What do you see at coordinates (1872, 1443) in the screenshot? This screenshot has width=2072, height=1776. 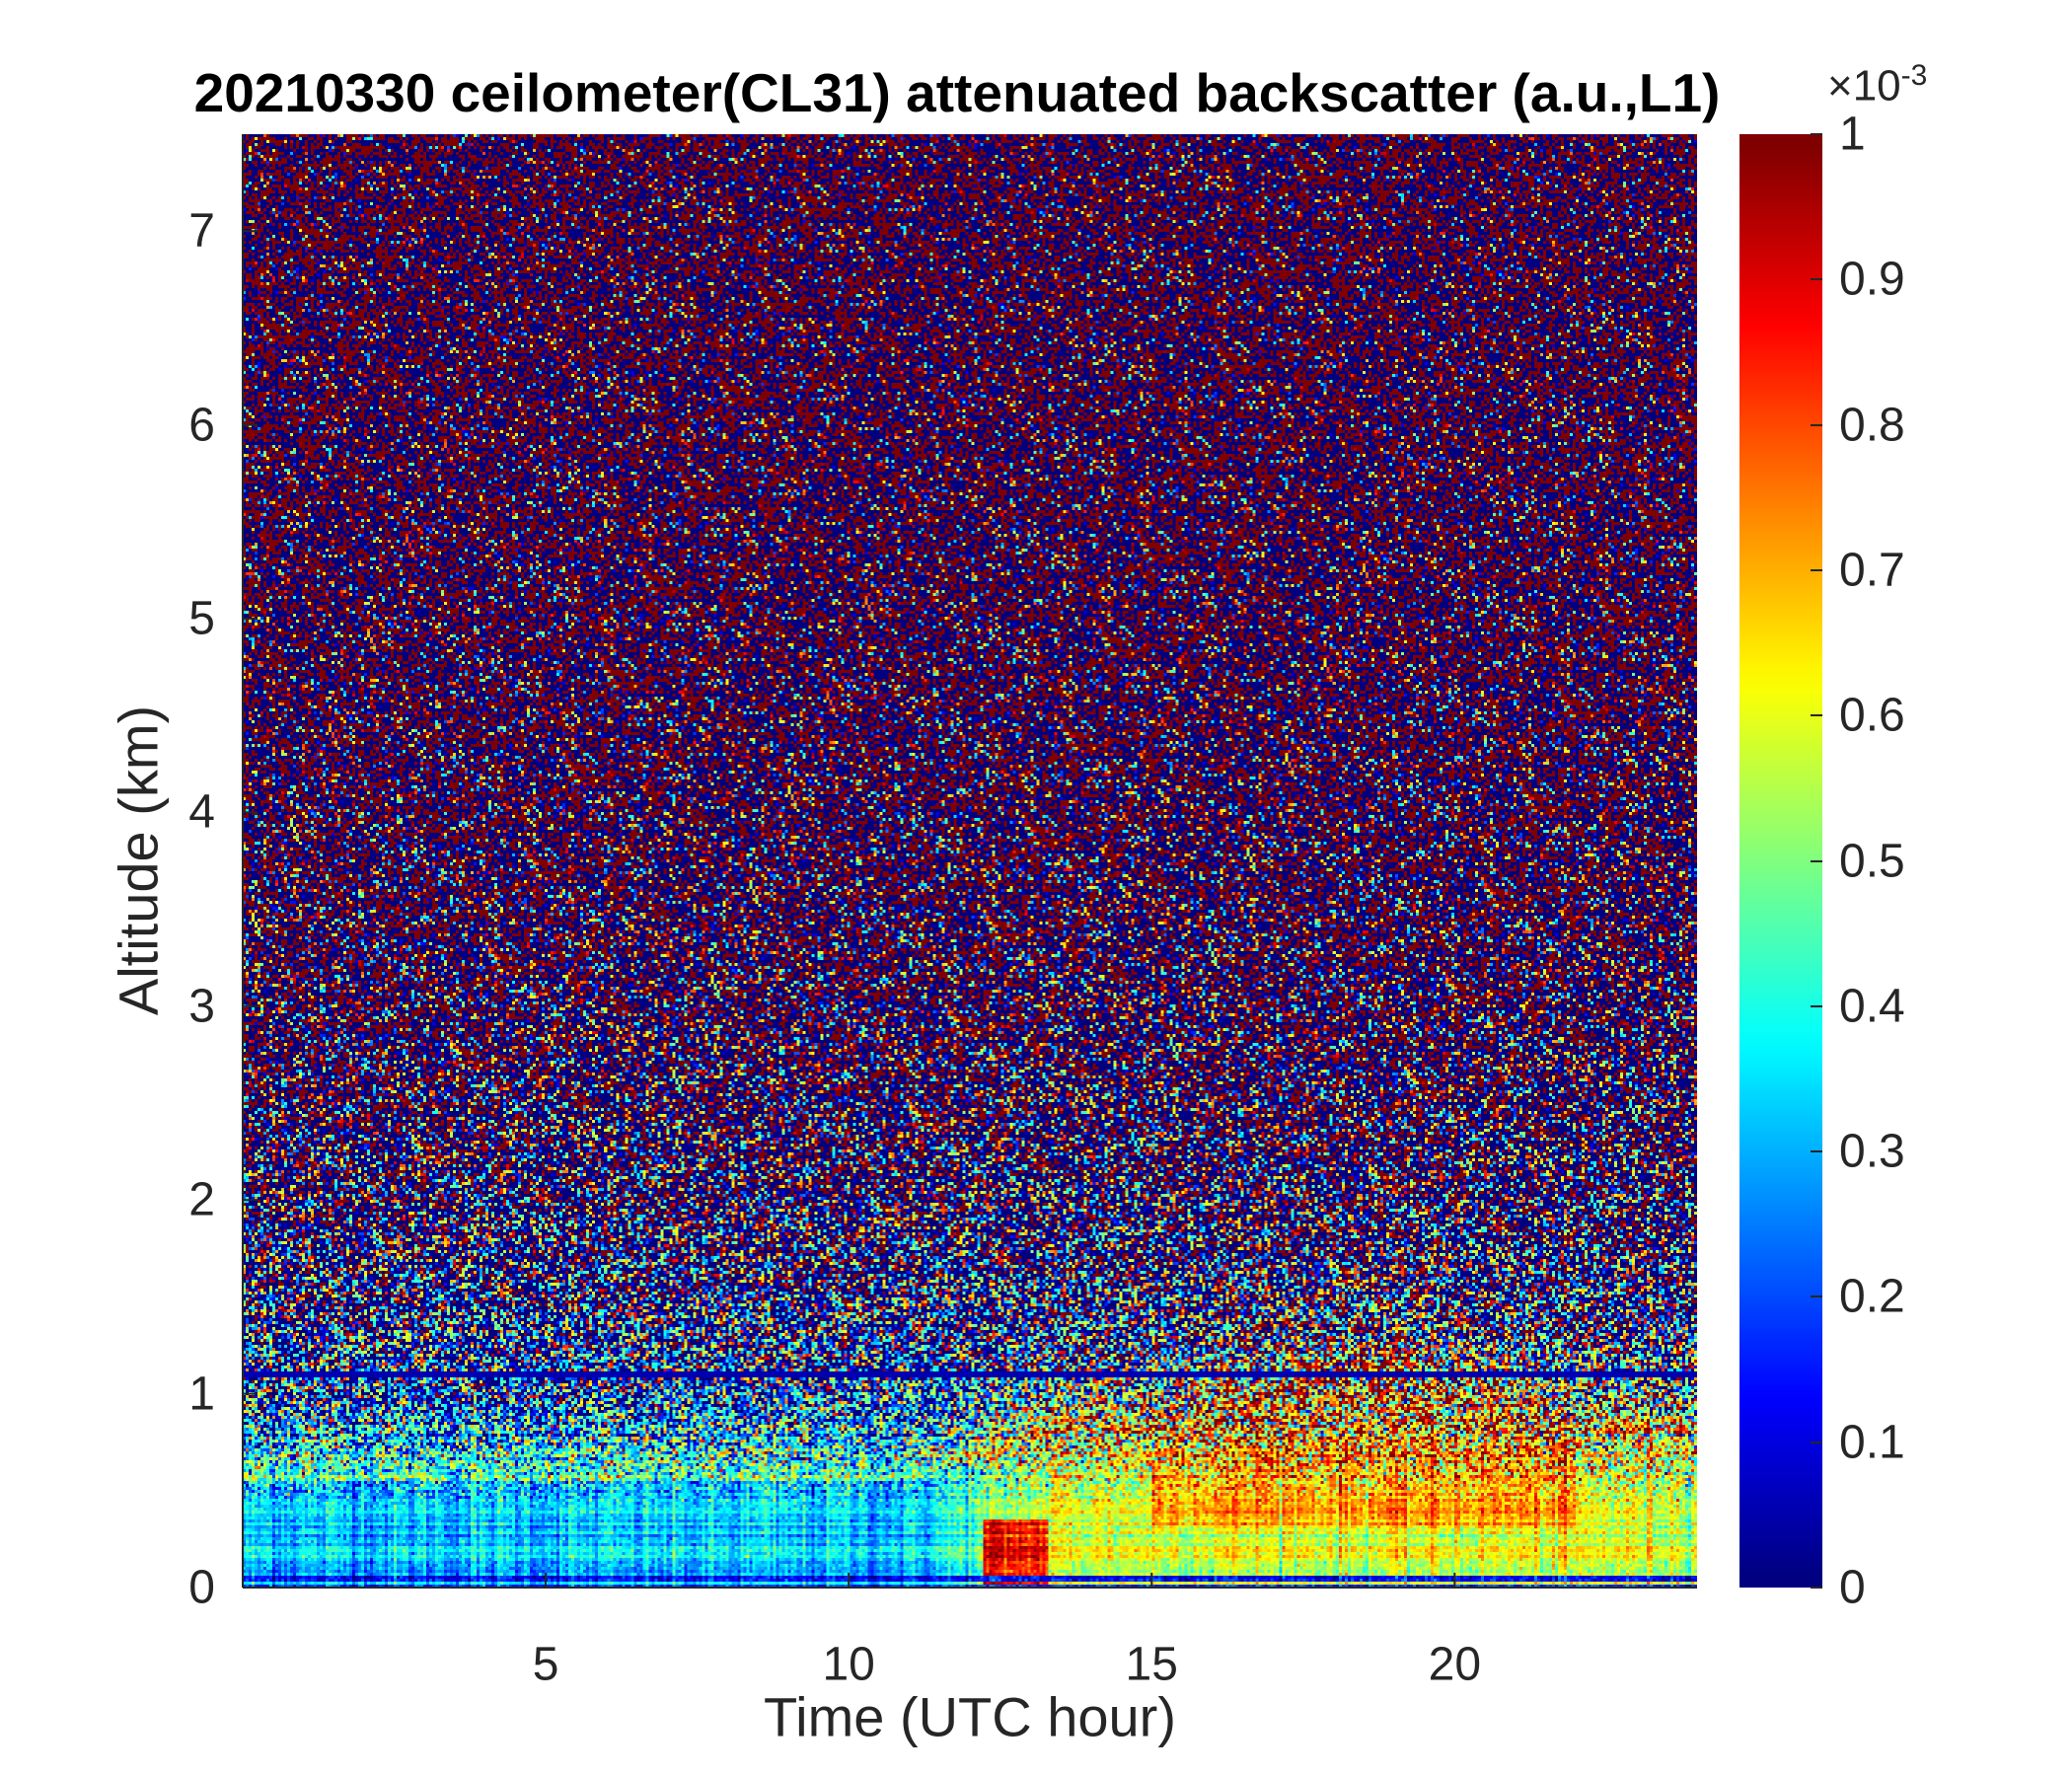 I see `colorbar-tick-label: 0.1` at bounding box center [1872, 1443].